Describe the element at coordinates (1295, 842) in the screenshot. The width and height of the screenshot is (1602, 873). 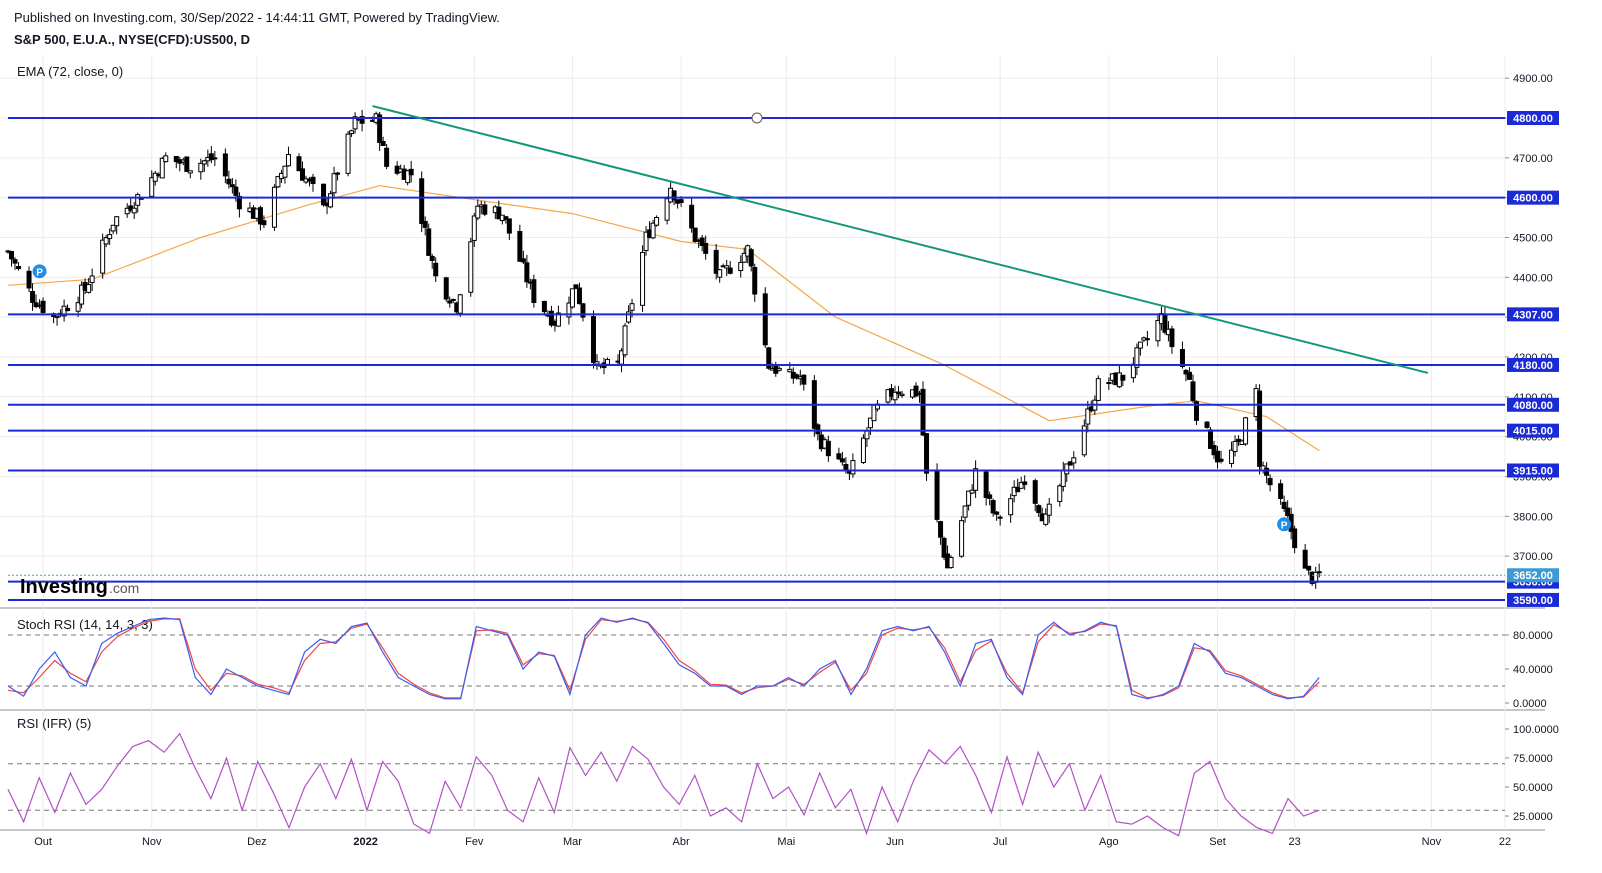
I see `x-tick-label: 23` at that location.